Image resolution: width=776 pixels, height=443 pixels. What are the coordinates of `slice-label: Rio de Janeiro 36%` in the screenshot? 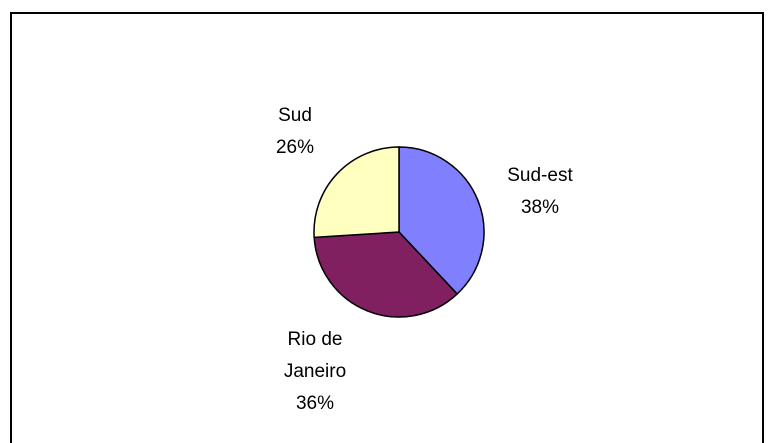 It's located at (315, 372).